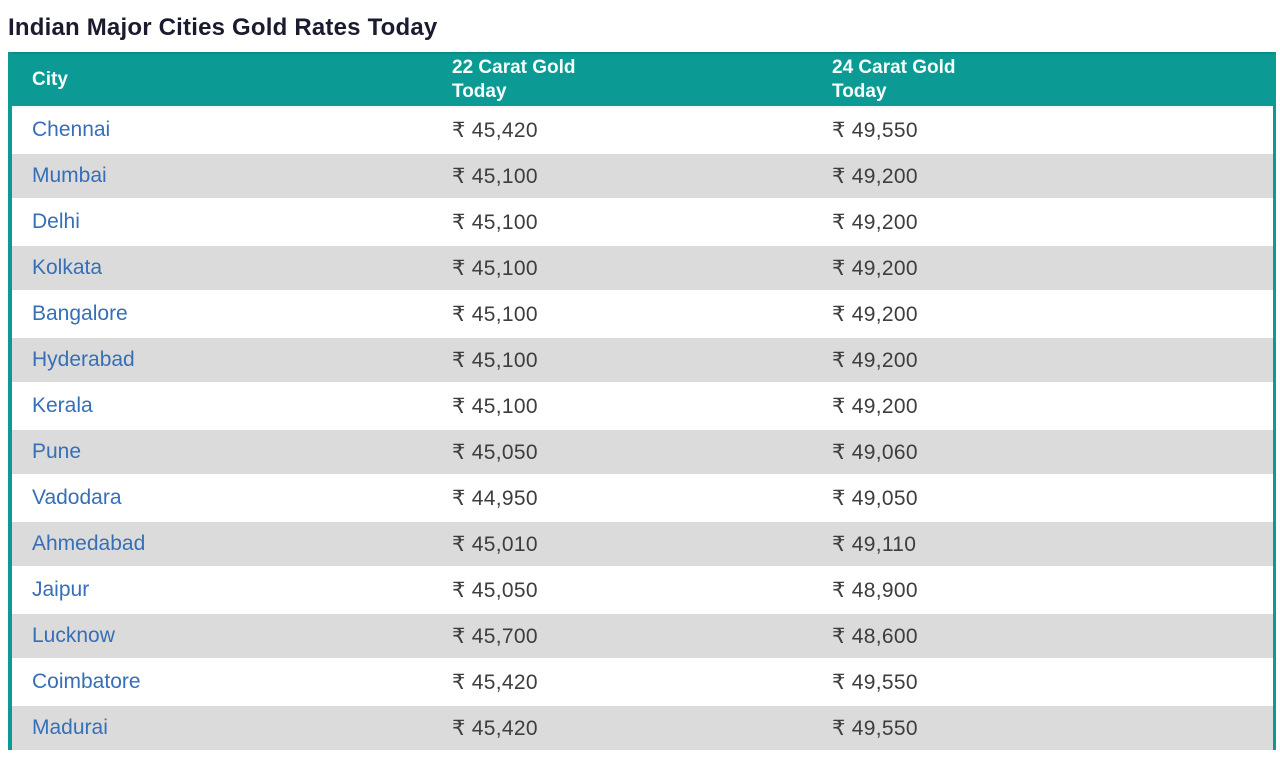 The height and width of the screenshot is (764, 1280). Describe the element at coordinates (622, 81) in the screenshot. I see `col-header-22-carat: 22 Carat Gold Today` at that location.